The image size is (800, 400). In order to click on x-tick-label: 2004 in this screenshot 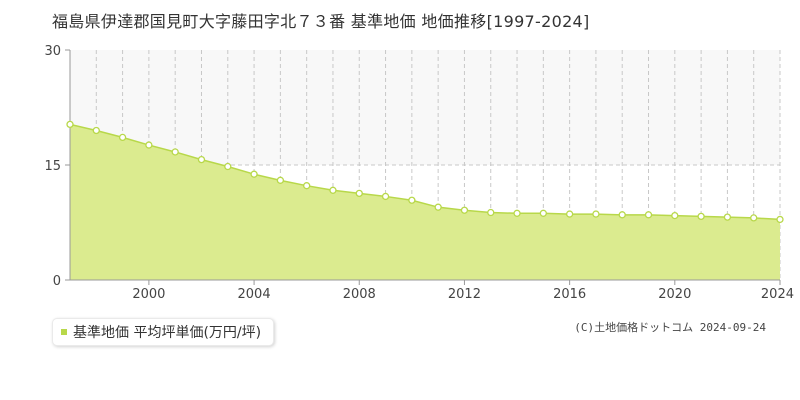, I will do `click(254, 294)`.